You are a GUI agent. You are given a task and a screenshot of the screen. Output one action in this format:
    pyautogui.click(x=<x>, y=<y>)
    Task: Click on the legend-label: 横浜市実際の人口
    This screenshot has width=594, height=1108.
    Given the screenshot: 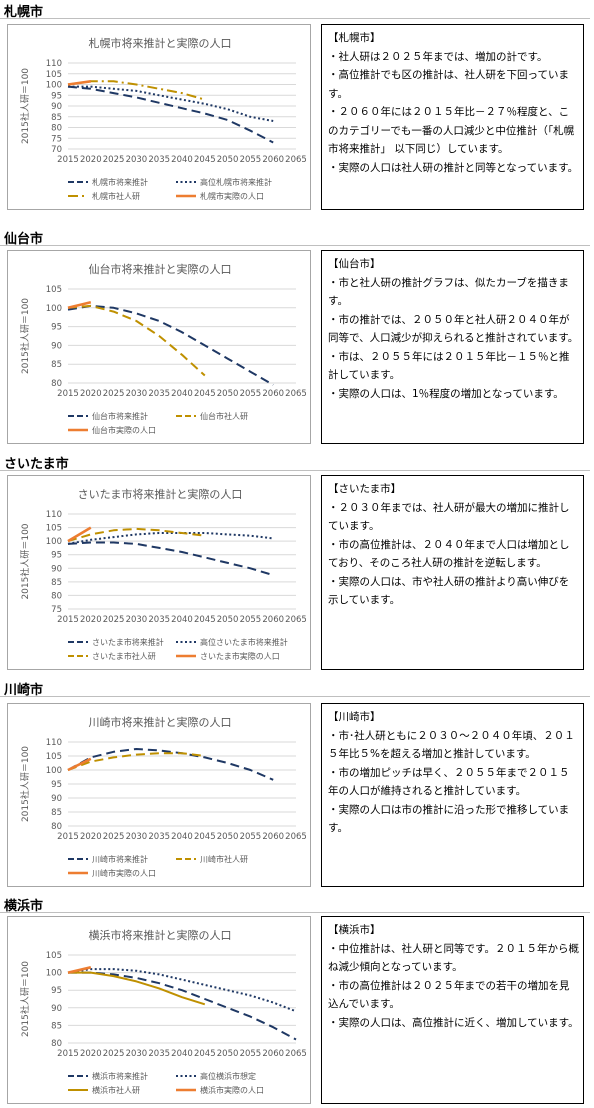 What is the action you would take?
    pyautogui.click(x=232, y=1090)
    